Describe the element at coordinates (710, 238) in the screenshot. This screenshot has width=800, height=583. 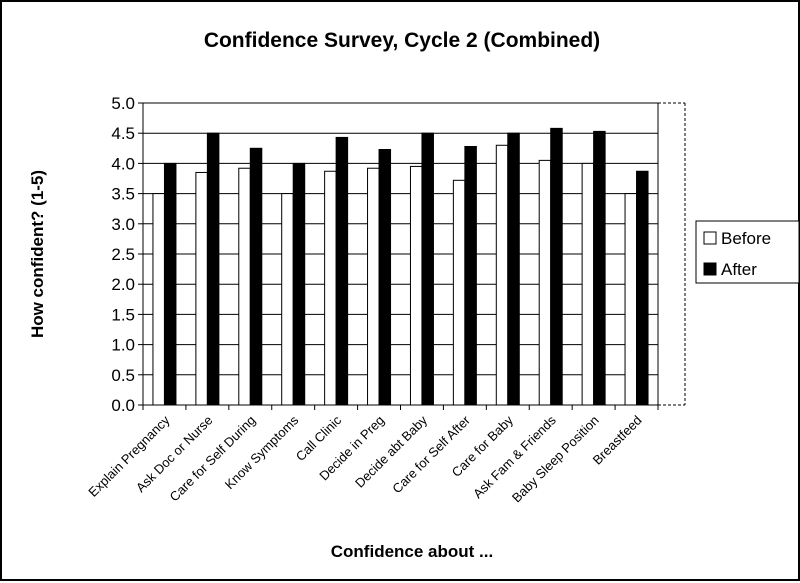
I see `legend-swatch-before` at that location.